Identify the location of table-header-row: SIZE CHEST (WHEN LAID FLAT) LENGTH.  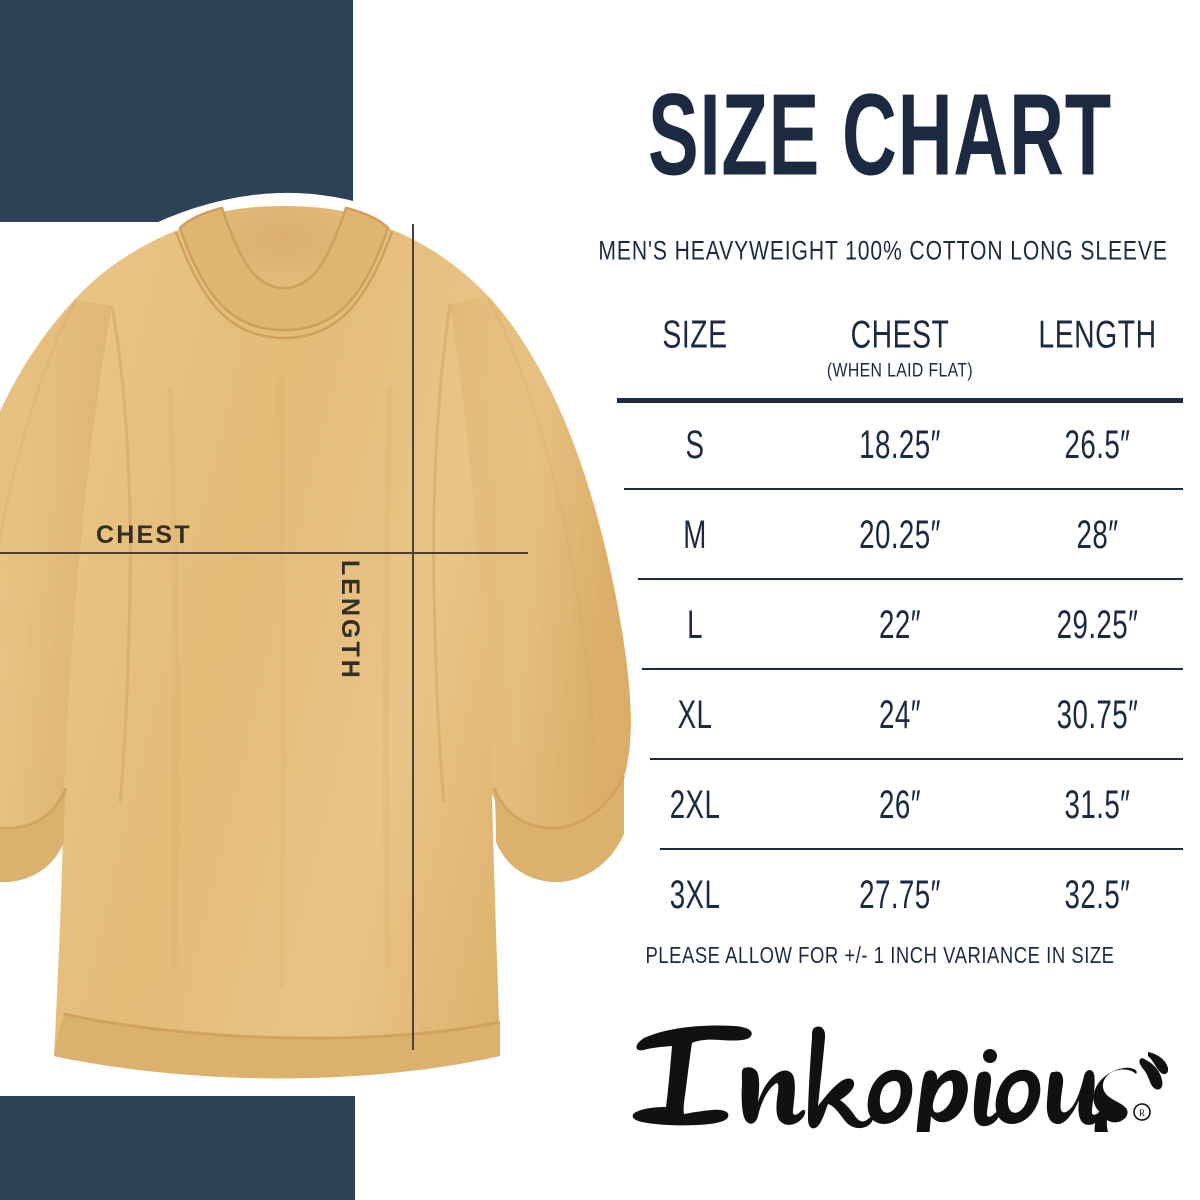
(900, 357).